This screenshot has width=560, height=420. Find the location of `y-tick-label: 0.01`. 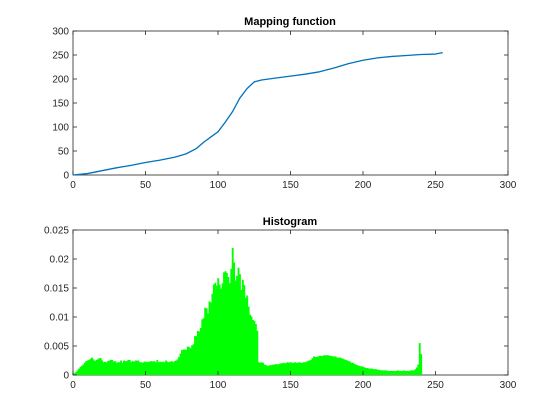

y-tick-label: 0.01 is located at coordinates (60, 318).